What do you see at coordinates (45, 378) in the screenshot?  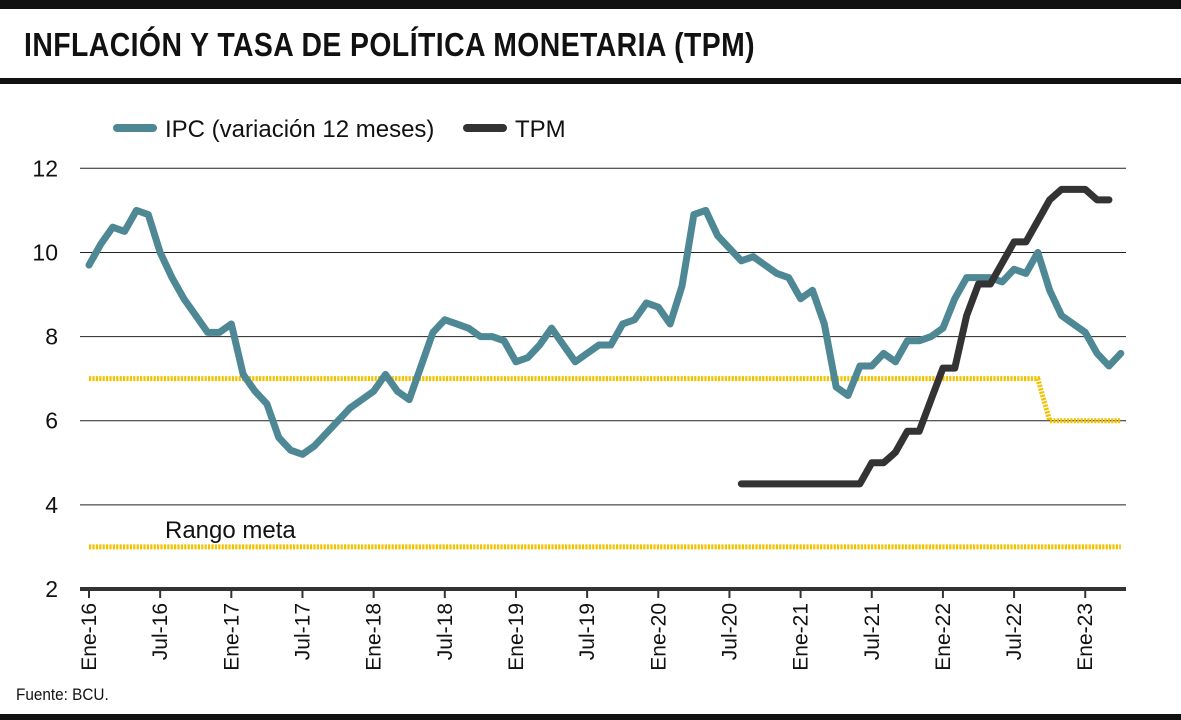 I see `y-axis-tick-labels: 2 4 6 8 10 12` at bounding box center [45, 378].